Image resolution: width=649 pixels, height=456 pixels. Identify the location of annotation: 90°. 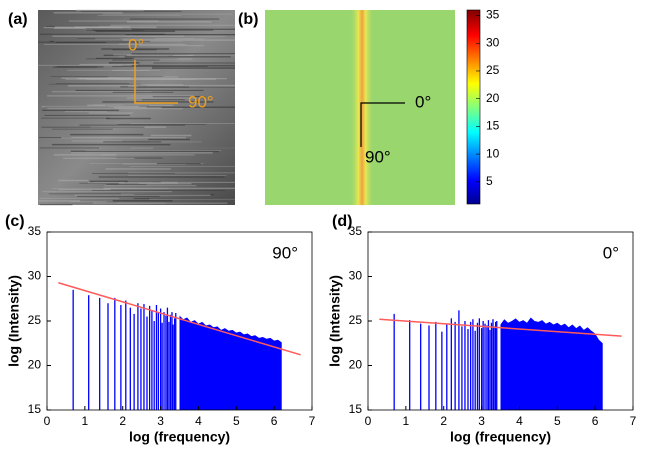
(285, 252).